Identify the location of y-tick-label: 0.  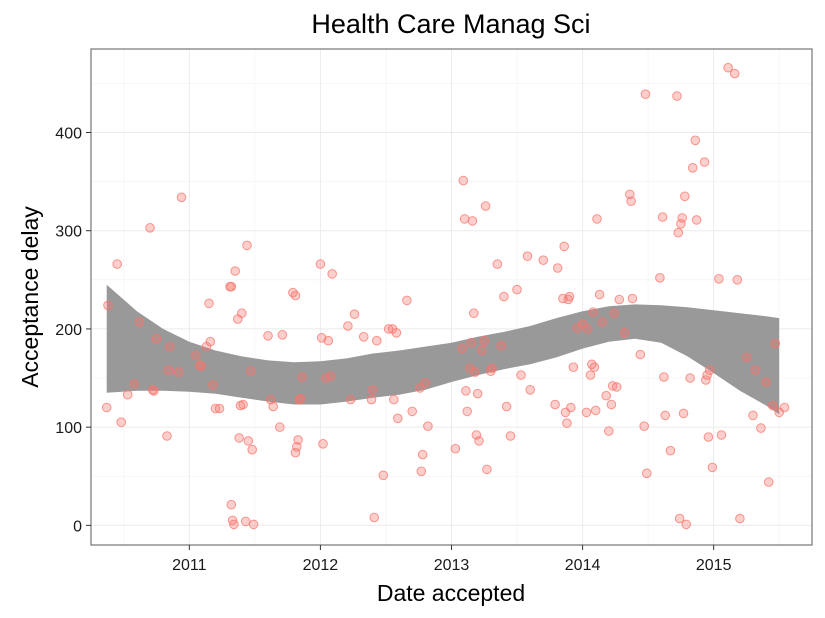
(77, 526).